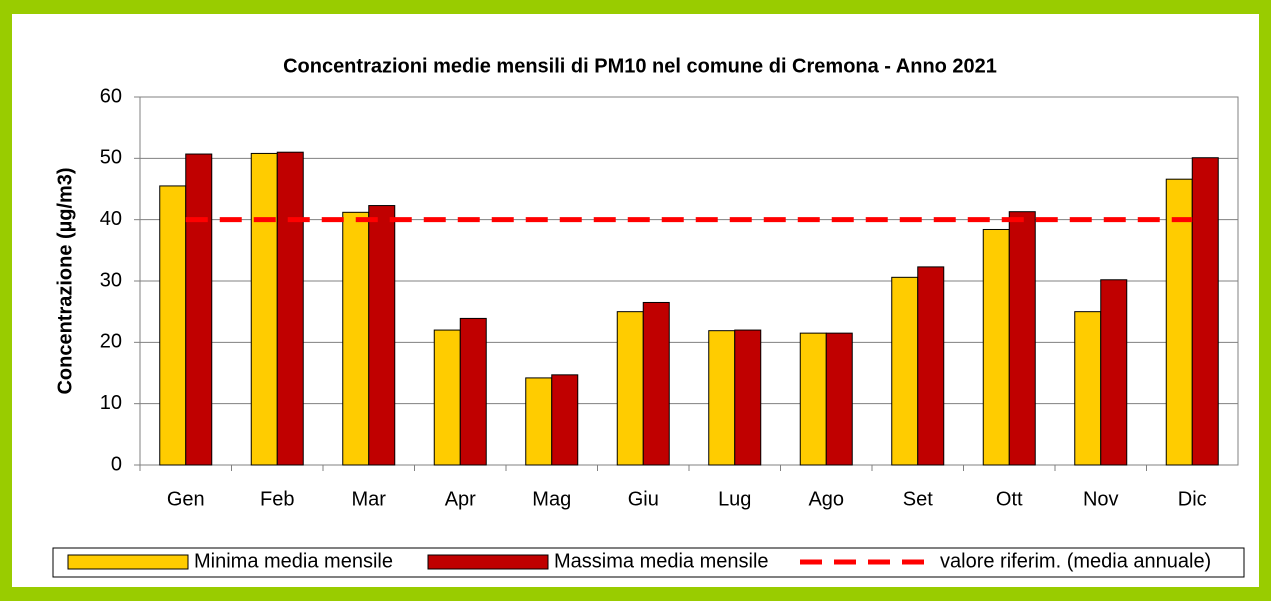 This screenshot has height=601, width=1271. I want to click on y-tick-label: 0, so click(116, 464).